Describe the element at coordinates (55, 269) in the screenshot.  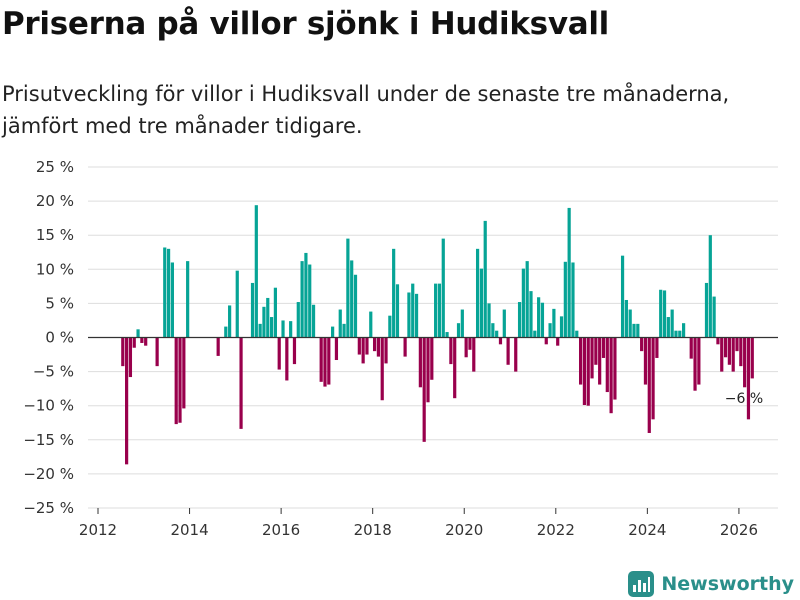
I see `y-tick-label: 10 %` at that location.